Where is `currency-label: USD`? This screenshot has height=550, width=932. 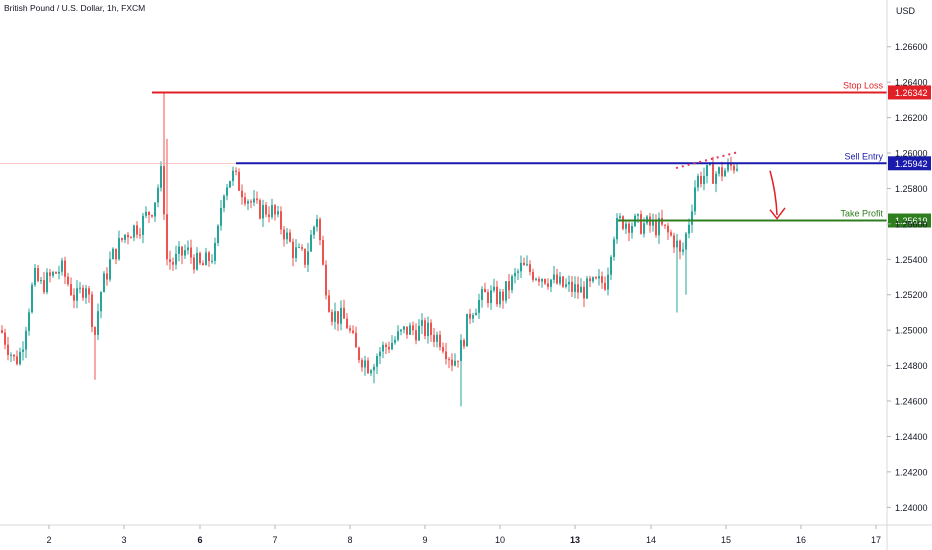
currency-label: USD is located at coordinates (906, 11).